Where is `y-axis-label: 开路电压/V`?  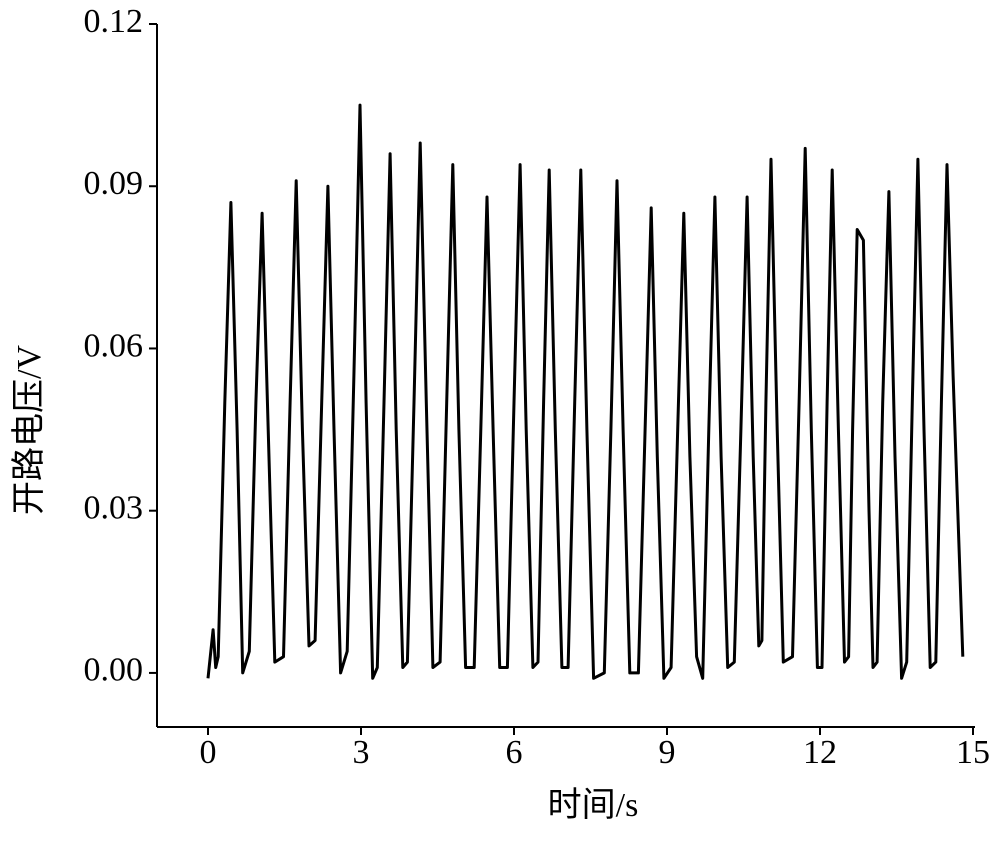 y-axis-label: 开路电压/V is located at coordinates (29, 430).